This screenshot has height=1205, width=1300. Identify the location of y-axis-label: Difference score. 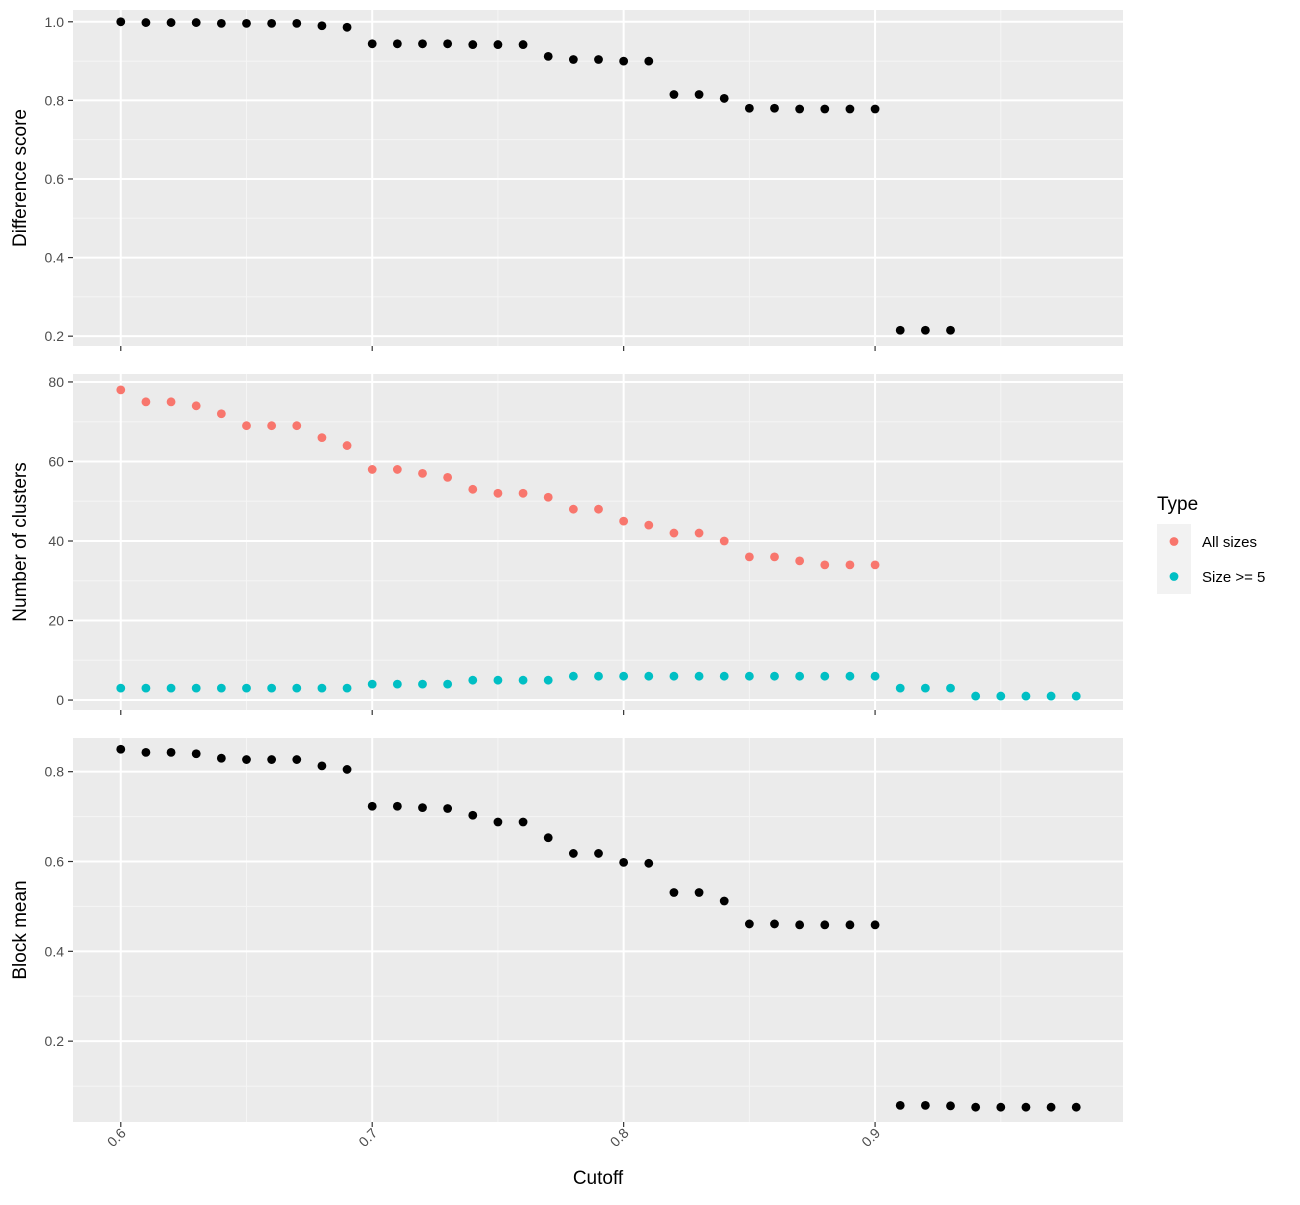
(20, 178).